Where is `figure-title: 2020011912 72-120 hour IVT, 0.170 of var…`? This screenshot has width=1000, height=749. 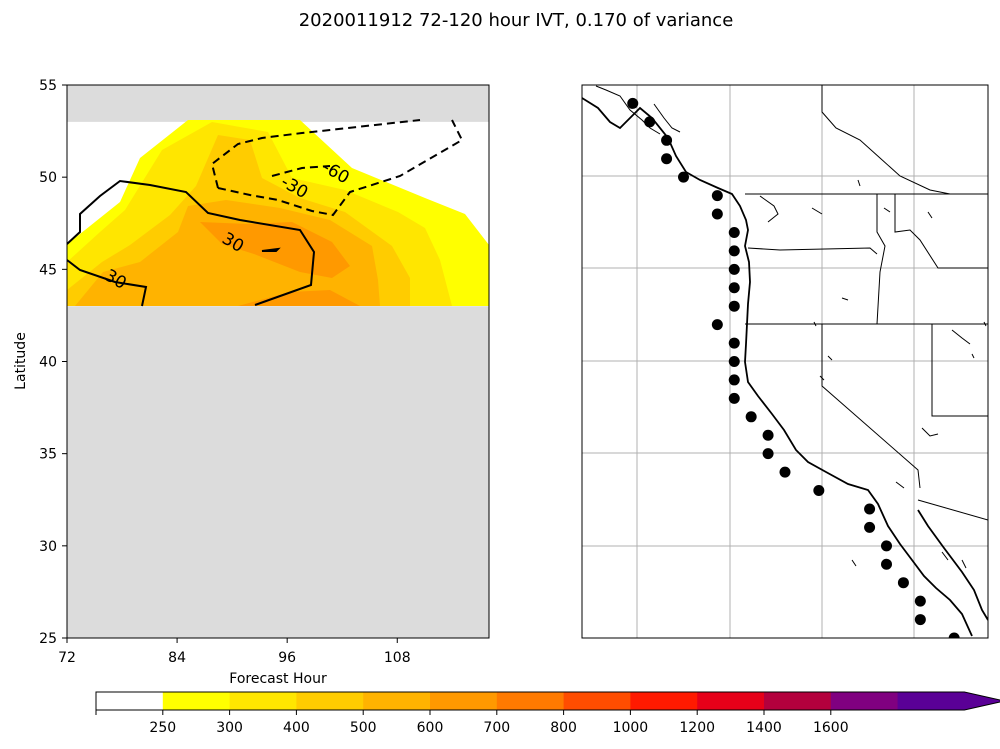 figure-title: 2020011912 72-120 hour IVT, 0.170 of var… is located at coordinates (516, 20).